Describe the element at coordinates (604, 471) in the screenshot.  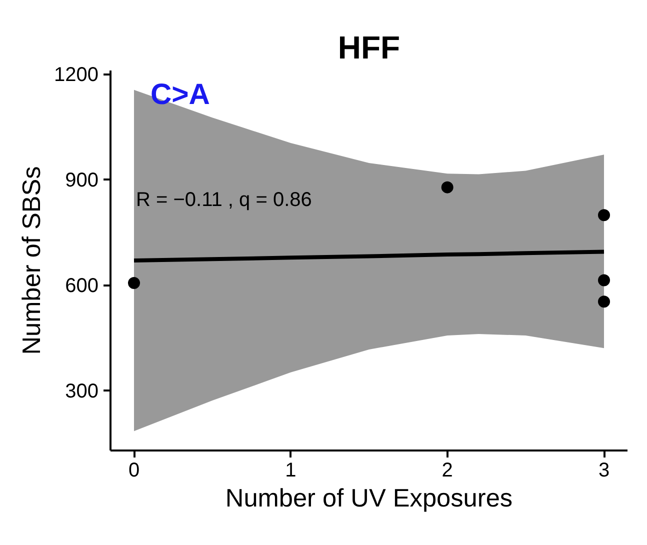
I see `x-tick-label: 3` at that location.